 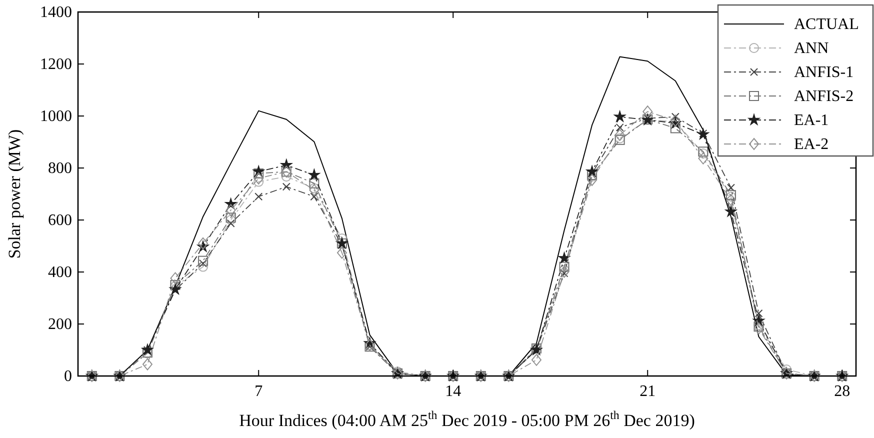 I want to click on x-tick-label: 28, so click(x=842, y=391).